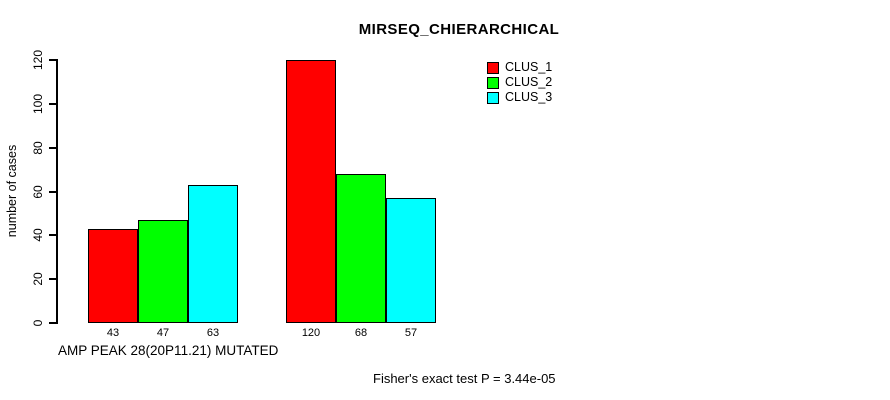 This screenshot has width=890, height=400. Describe the element at coordinates (38, 147) in the screenshot. I see `y-tick-label: 80` at that location.